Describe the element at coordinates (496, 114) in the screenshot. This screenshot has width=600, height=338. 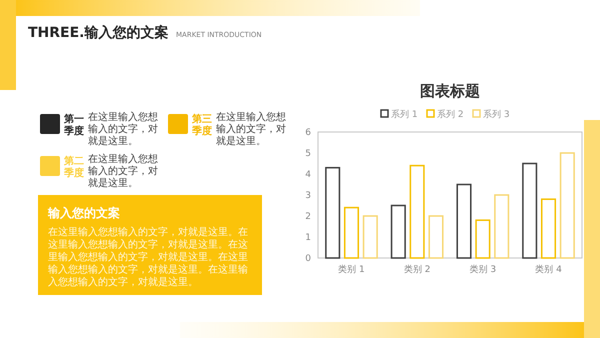
I see `legend-label: 系列 3` at that location.